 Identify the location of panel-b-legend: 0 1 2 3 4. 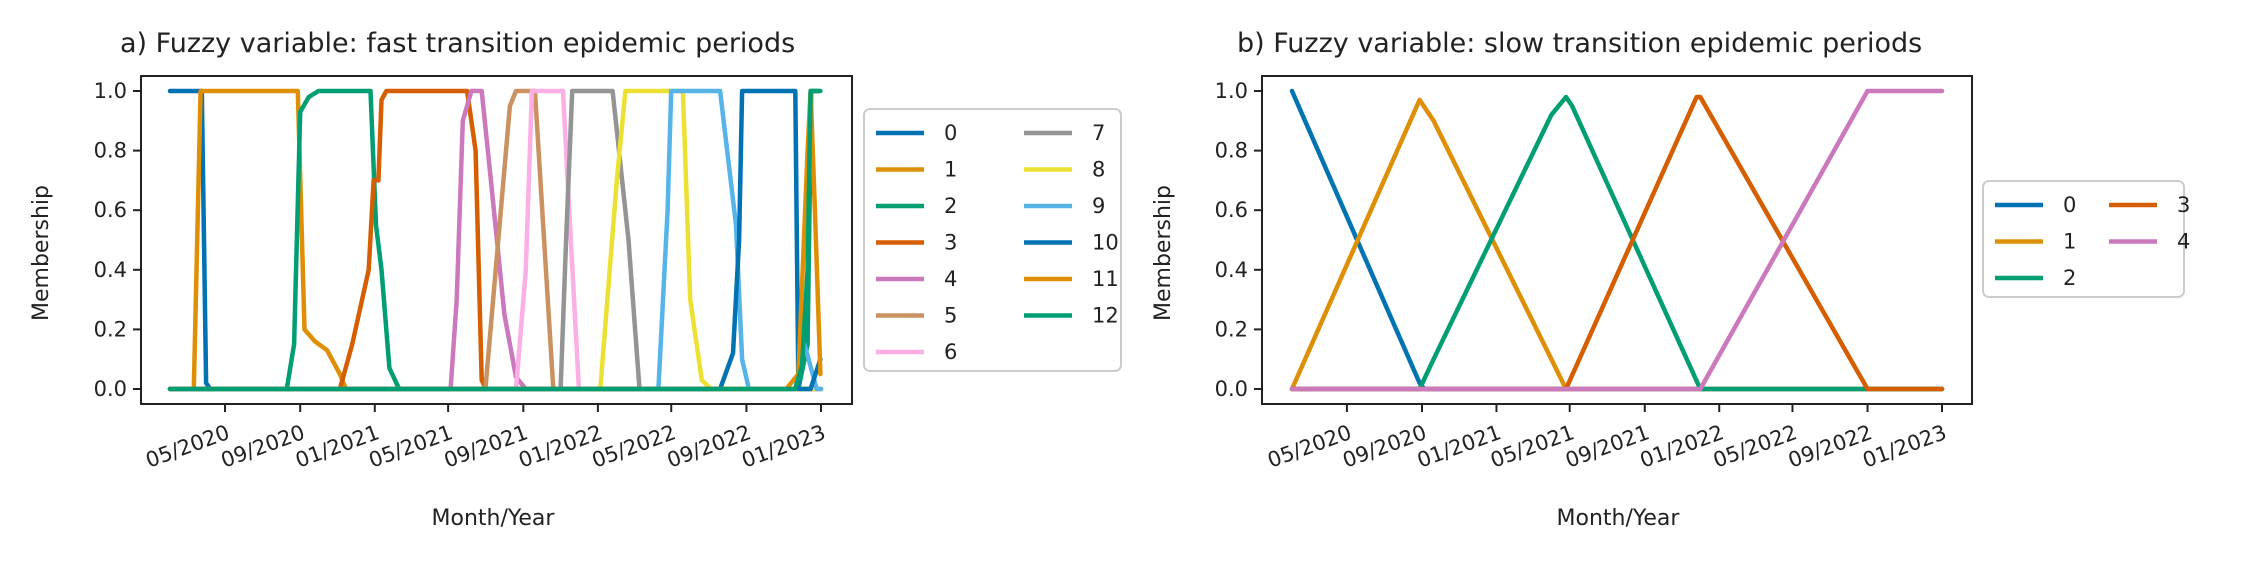
(2086, 239).